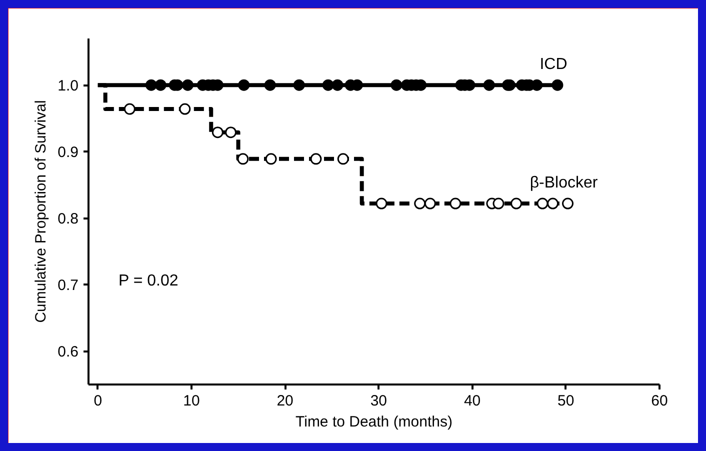 The width and height of the screenshot is (706, 451). What do you see at coordinates (564, 183) in the screenshot?
I see `series-label: β-Blocker` at bounding box center [564, 183].